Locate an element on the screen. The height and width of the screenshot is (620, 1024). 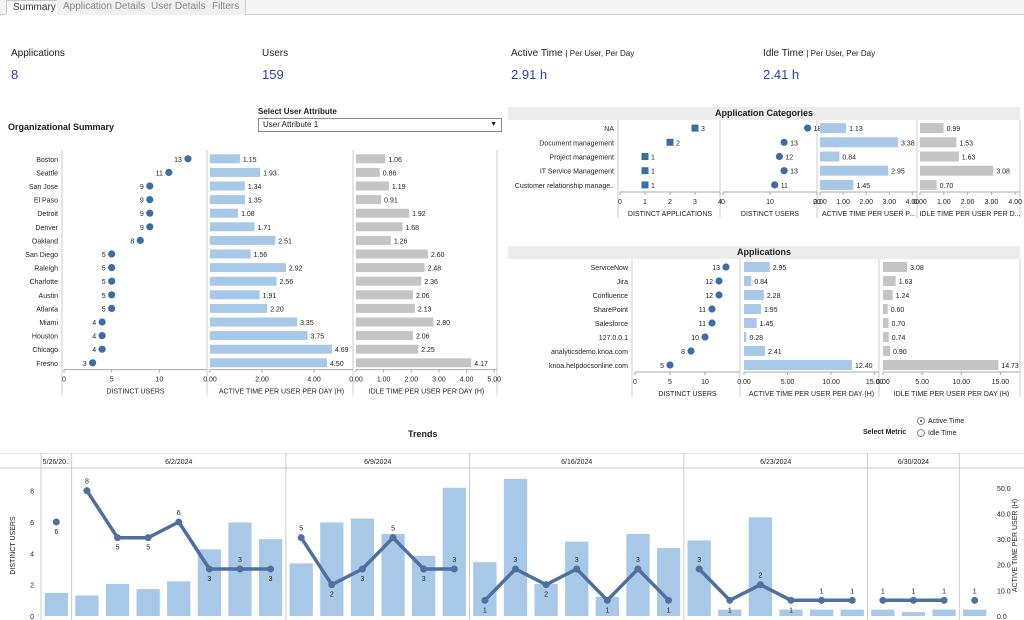
x-tick-label: 15.00 is located at coordinates (1001, 382).